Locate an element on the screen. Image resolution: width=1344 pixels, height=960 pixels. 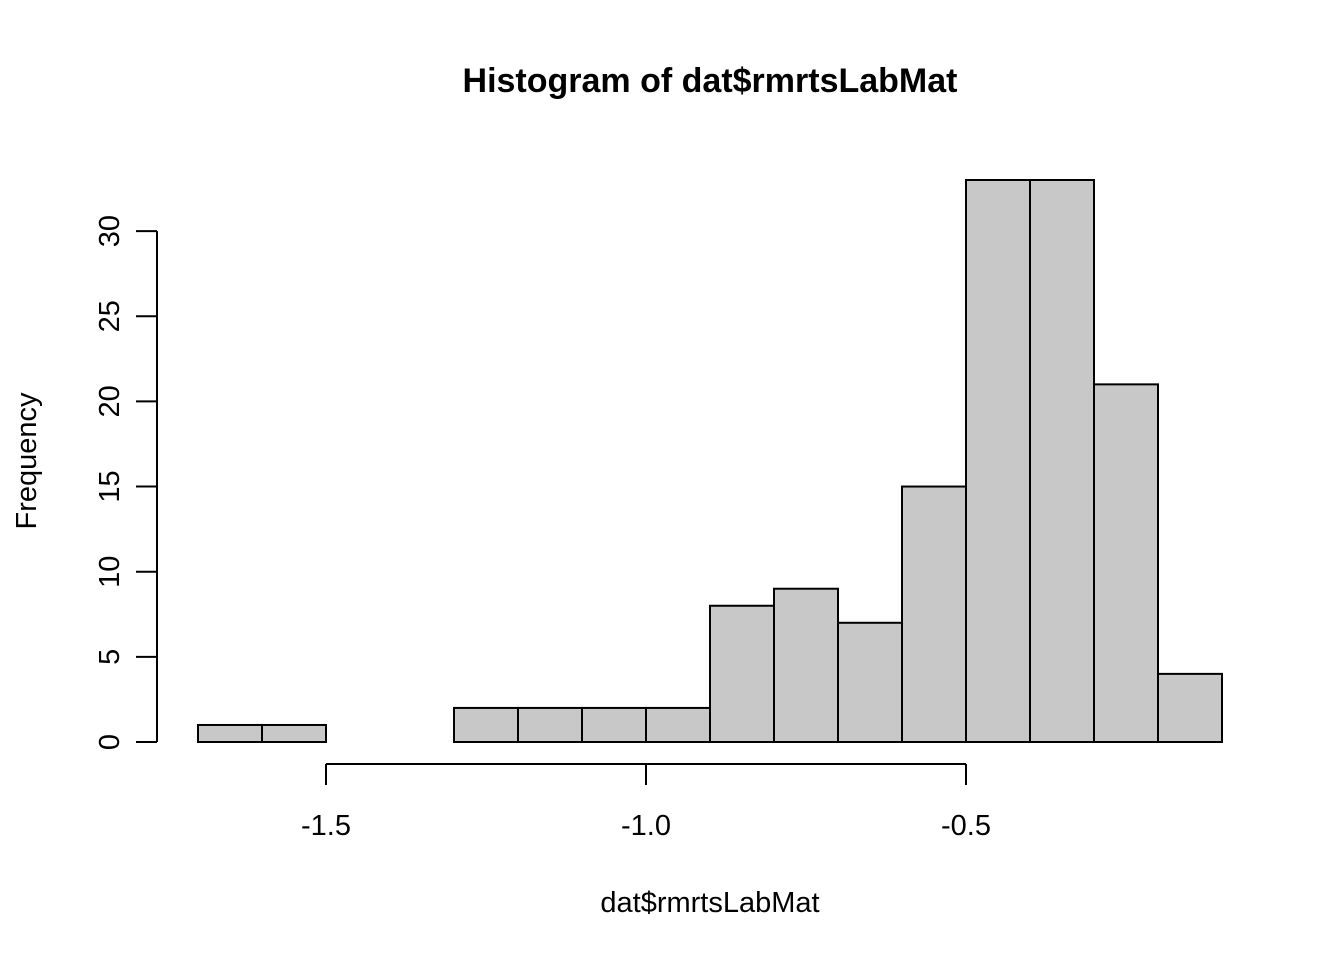
x-tick-label: -0.5 is located at coordinates (966, 826).